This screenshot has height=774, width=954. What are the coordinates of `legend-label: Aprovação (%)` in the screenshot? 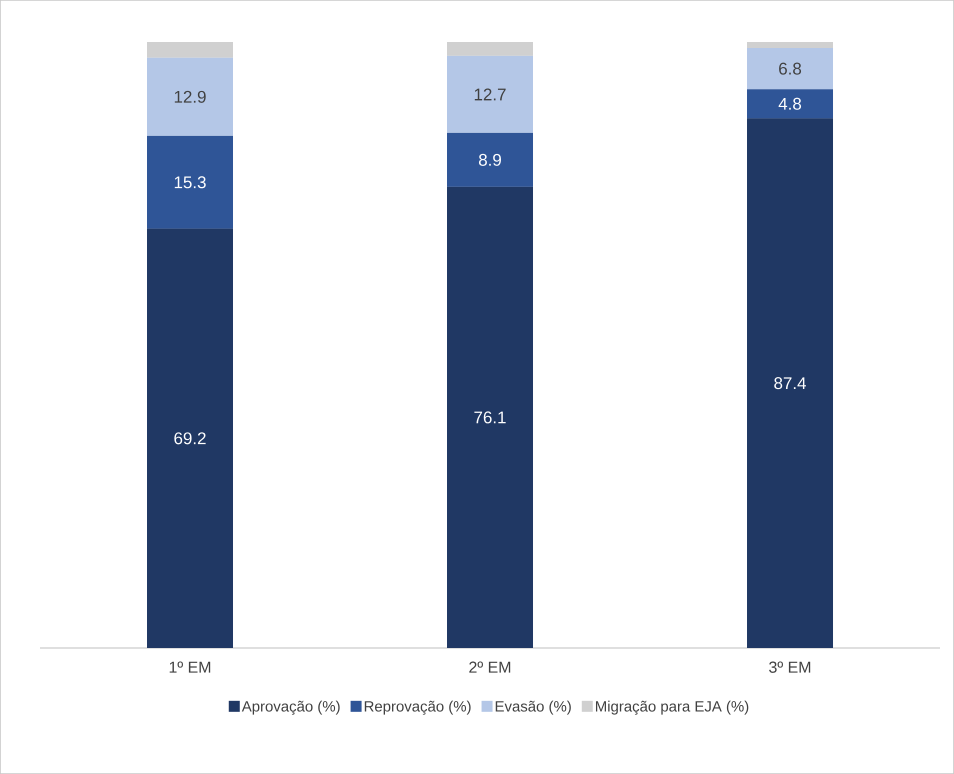 It's located at (291, 707).